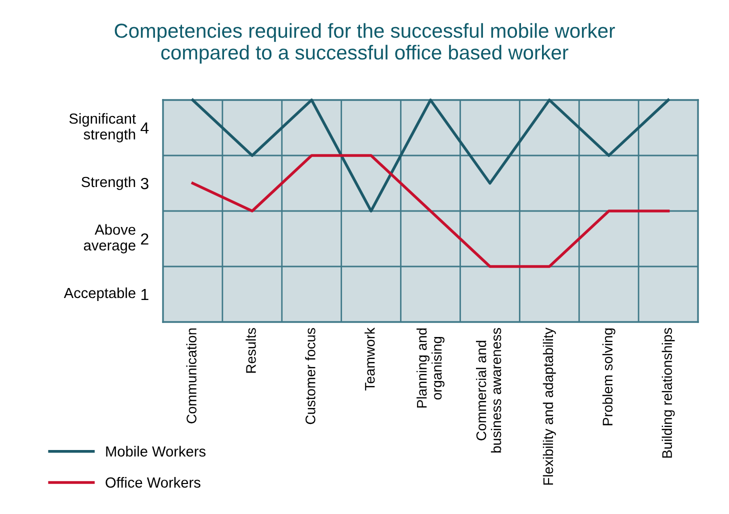 Image resolution: width=729 pixels, height=514 pixels. I want to click on y-tick-label: 4, so click(144, 128).